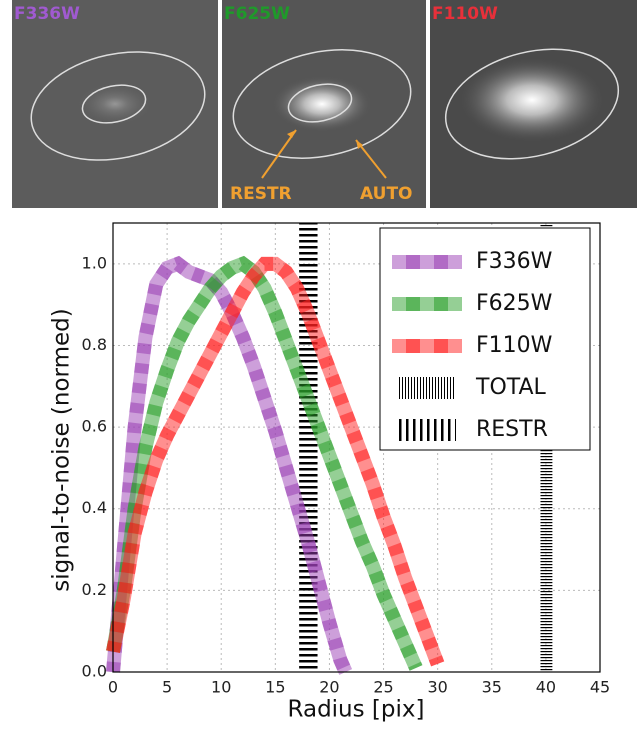 This screenshot has height=731, width=640. What do you see at coordinates (275, 687) in the screenshot?
I see `x-tick-label: 15` at bounding box center [275, 687].